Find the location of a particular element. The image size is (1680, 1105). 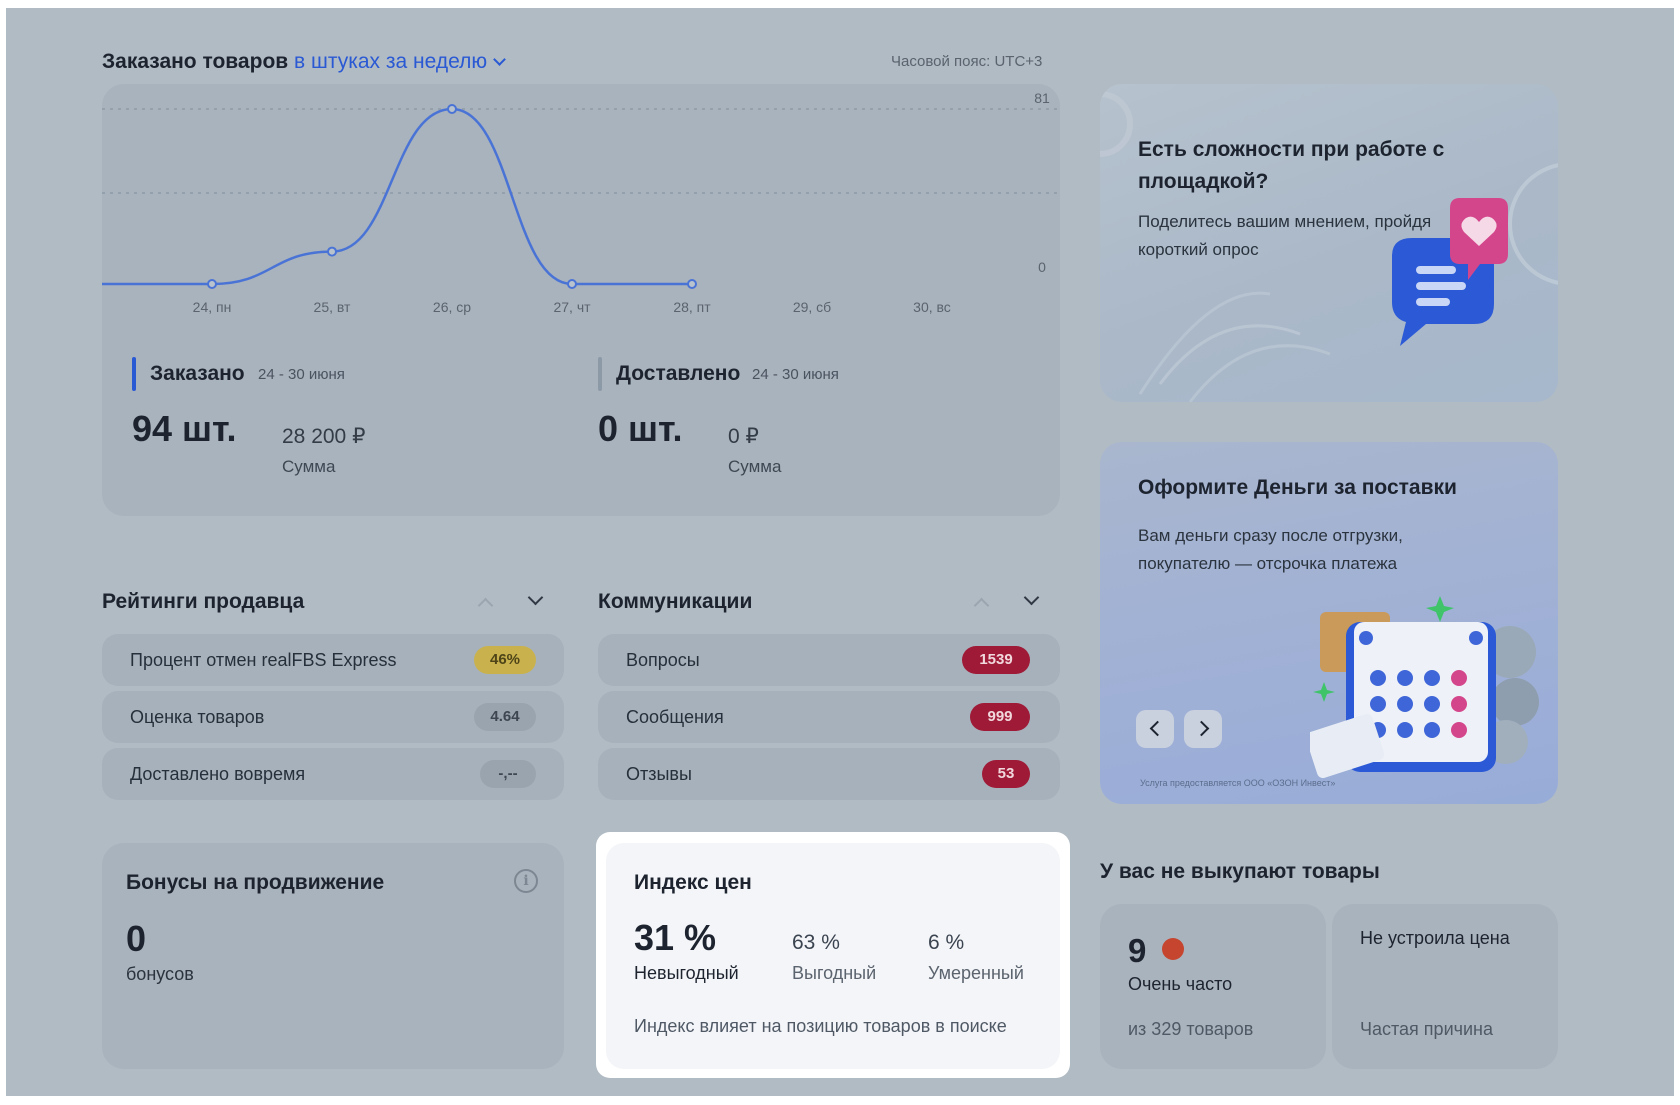

carousel-next-button is located at coordinates (1203, 729).